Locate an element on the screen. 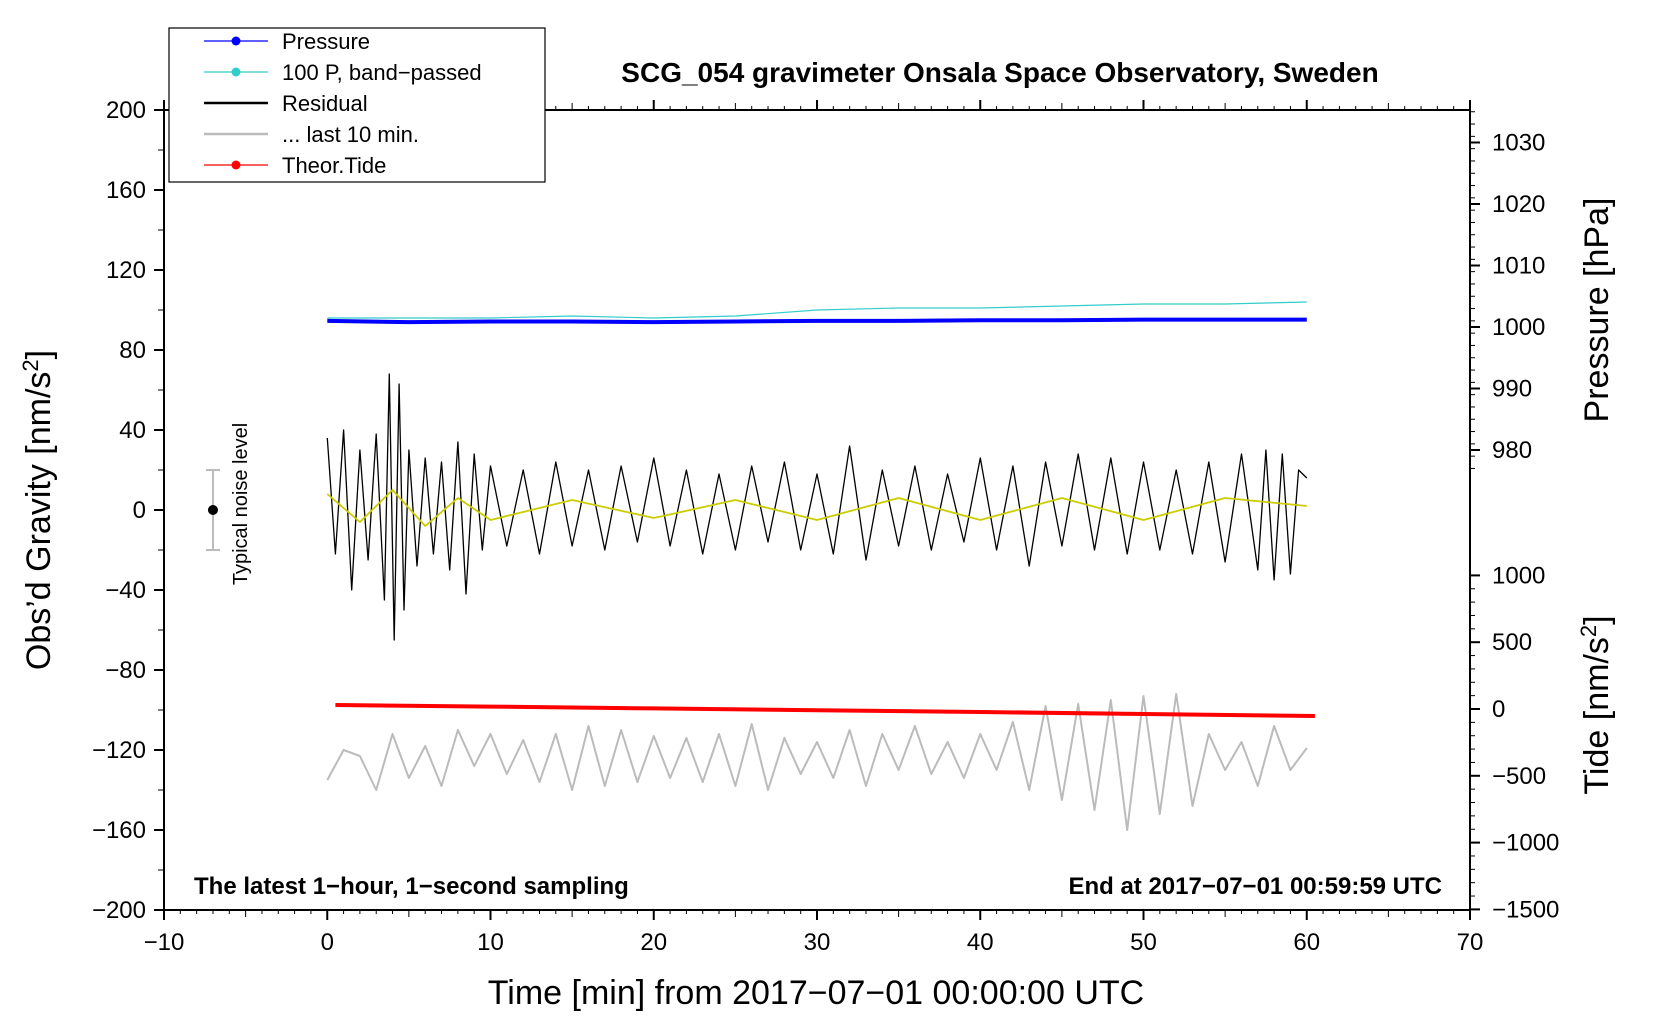 This screenshot has height=1020, width=1660. pressure-tick-label: 980 is located at coordinates (1512, 450).